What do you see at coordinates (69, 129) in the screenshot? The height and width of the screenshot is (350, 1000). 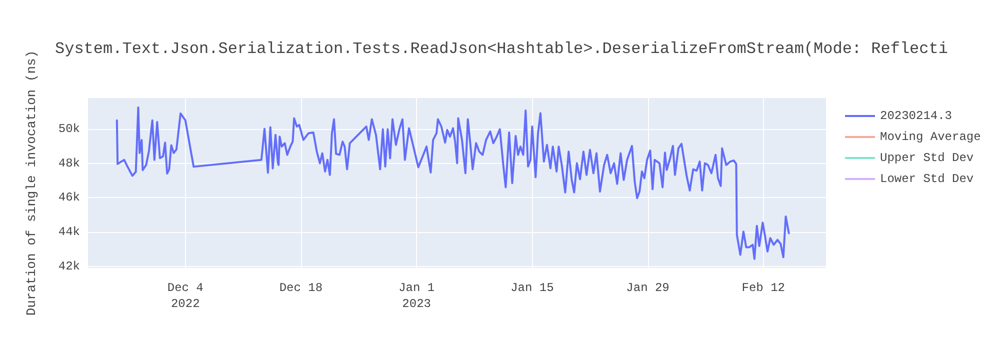 I see `y-tick-label: 50k` at bounding box center [69, 129].